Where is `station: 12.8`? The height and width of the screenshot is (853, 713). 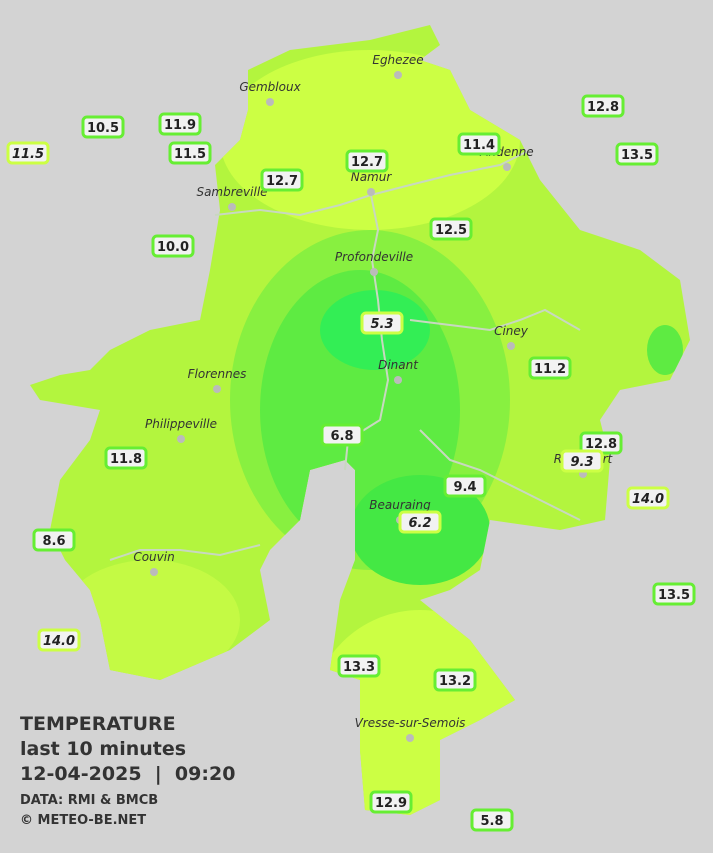 station: 12.8 is located at coordinates (603, 106).